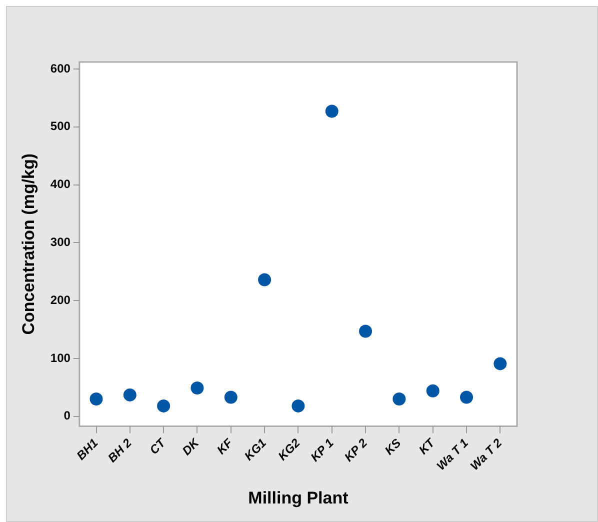 This screenshot has height=522, width=598. I want to click on y-tick-label: 200, so click(60, 299).